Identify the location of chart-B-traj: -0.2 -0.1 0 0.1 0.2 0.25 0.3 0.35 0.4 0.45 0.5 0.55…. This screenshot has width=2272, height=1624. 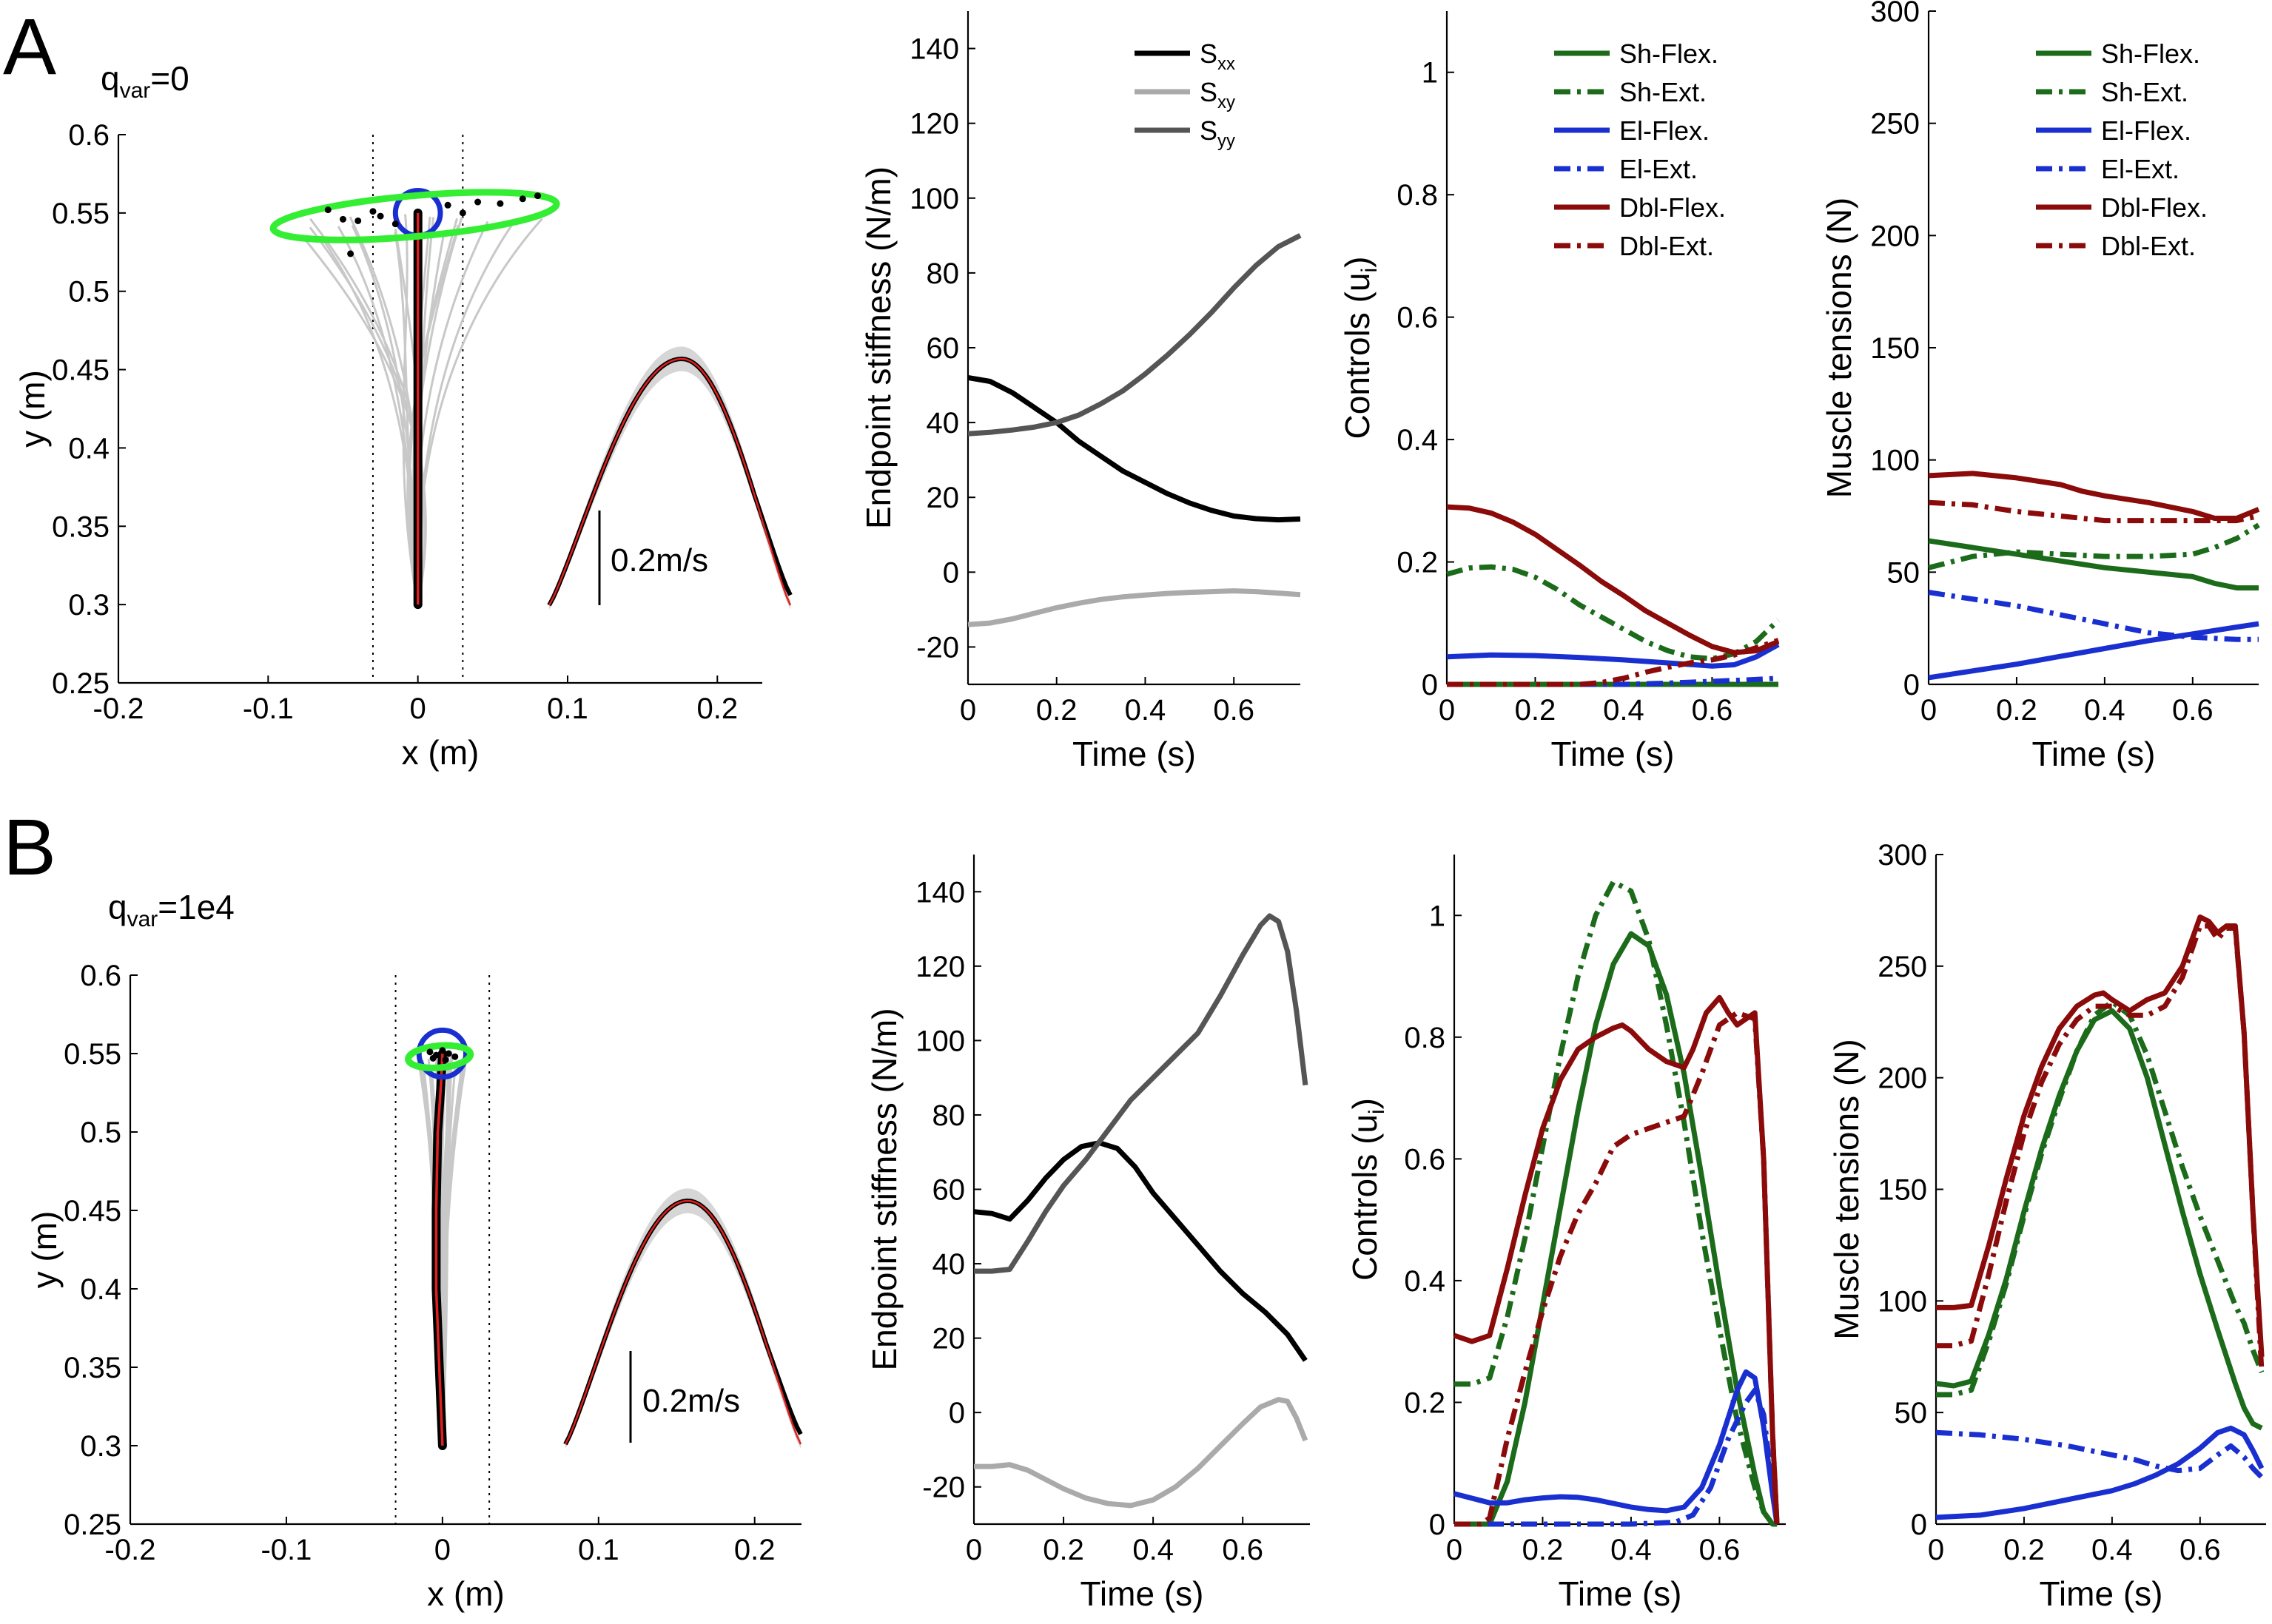
(414, 1286).